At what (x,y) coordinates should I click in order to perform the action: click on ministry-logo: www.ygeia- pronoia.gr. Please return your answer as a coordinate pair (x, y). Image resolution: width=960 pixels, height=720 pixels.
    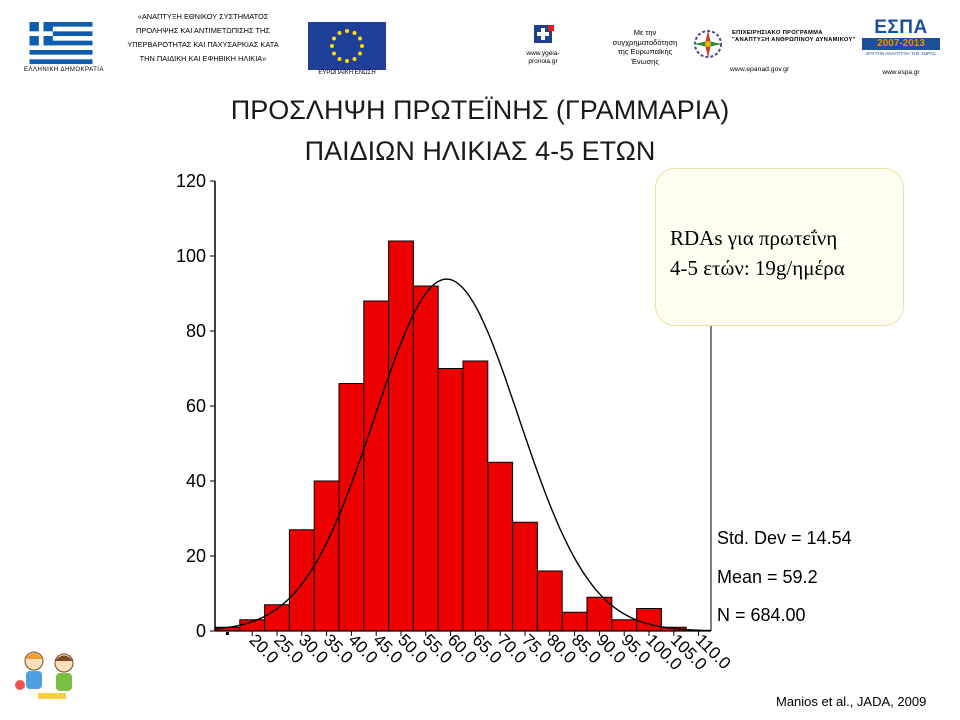
    Looking at the image, I should click on (543, 45).